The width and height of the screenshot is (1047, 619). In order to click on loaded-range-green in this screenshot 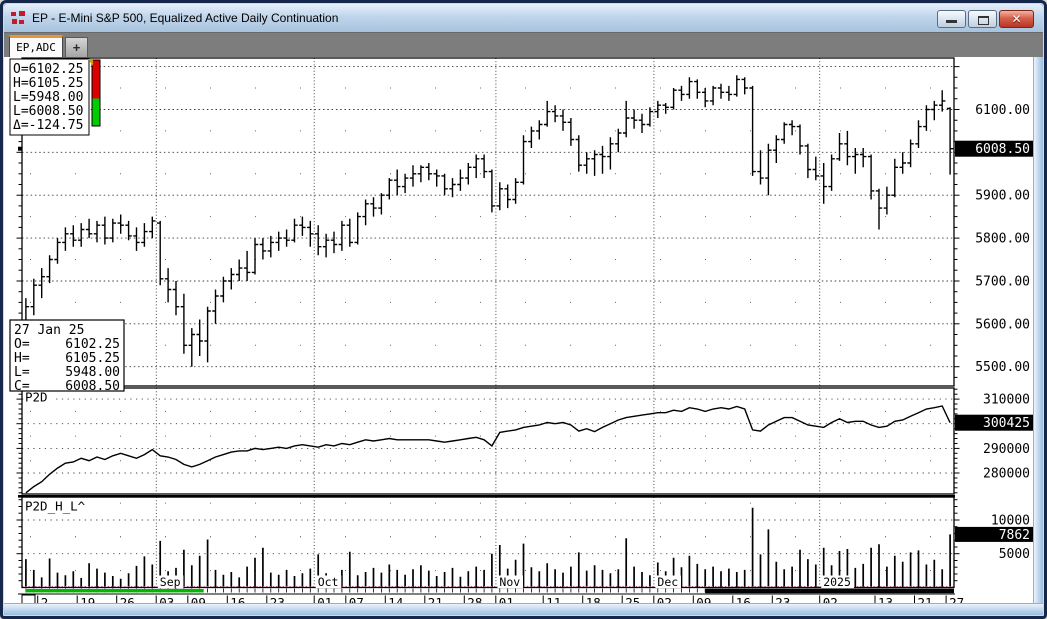, I will do `click(114, 591)`.